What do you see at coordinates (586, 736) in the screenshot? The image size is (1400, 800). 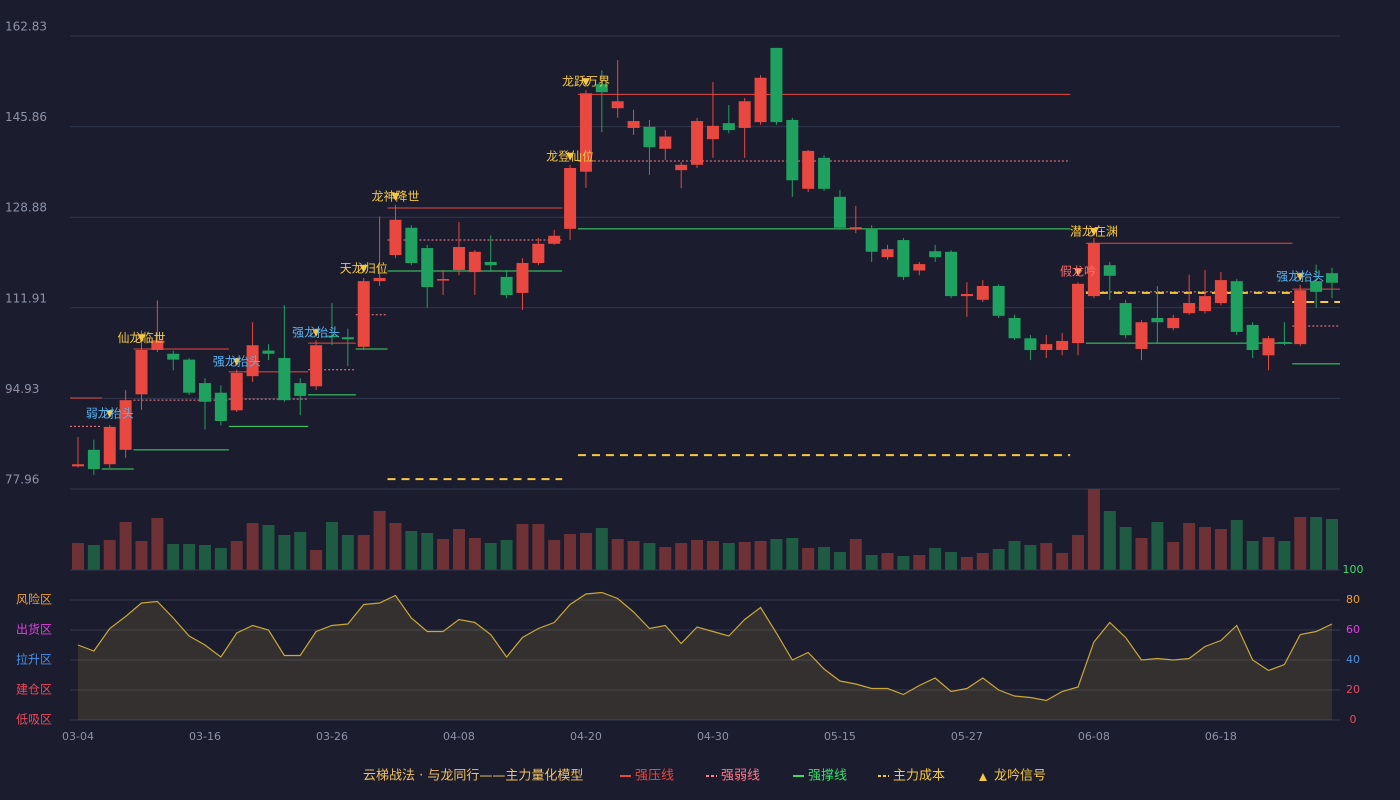 I see `x-tick-label: 04-20` at bounding box center [586, 736].